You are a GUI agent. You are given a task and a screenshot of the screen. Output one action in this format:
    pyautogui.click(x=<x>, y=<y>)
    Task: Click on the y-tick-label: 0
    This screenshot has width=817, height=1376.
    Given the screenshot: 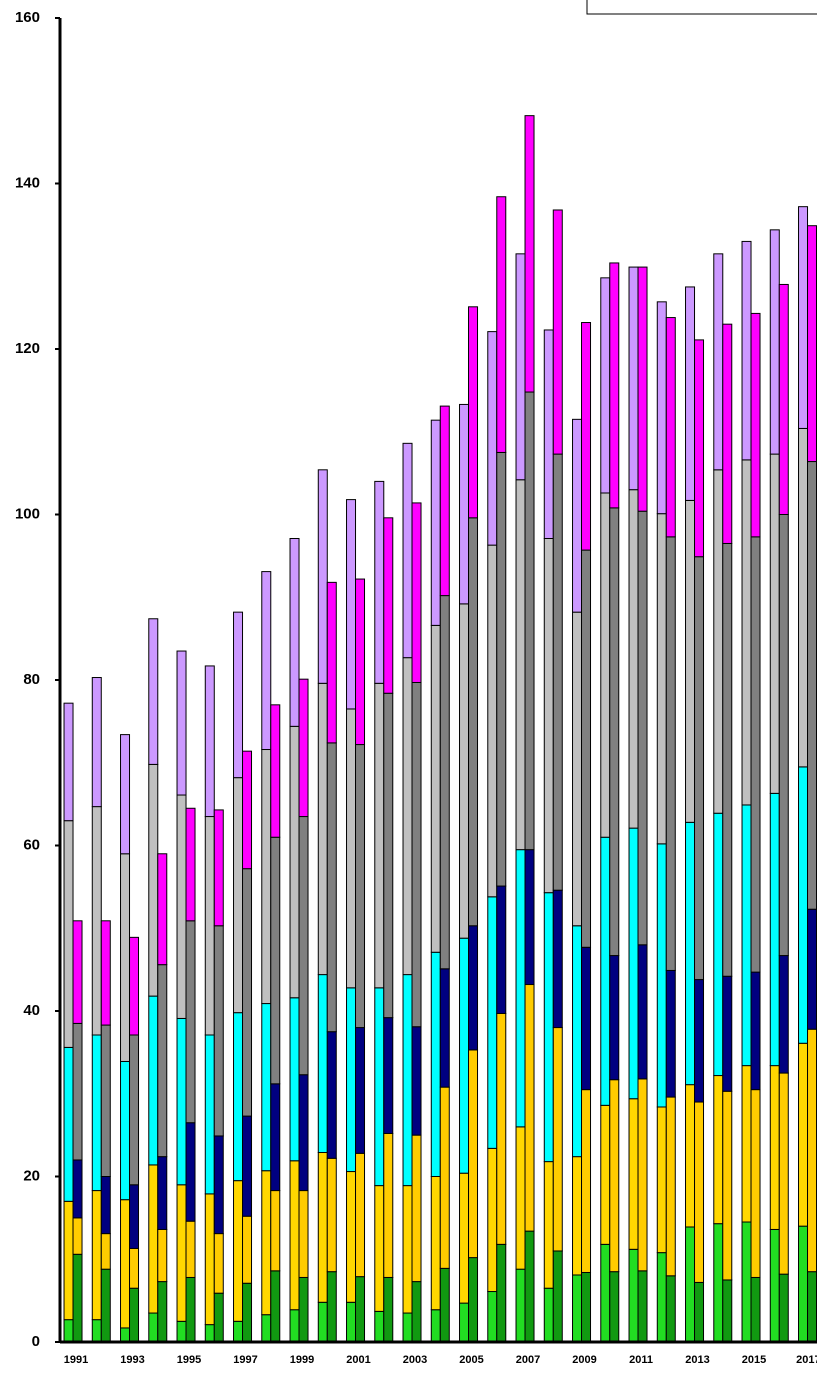 What is the action you would take?
    pyautogui.click(x=36, y=1341)
    